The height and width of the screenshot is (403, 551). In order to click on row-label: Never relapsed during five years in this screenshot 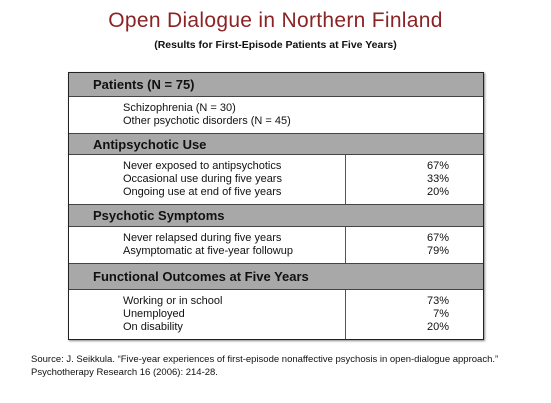, I will do `click(202, 238)`.